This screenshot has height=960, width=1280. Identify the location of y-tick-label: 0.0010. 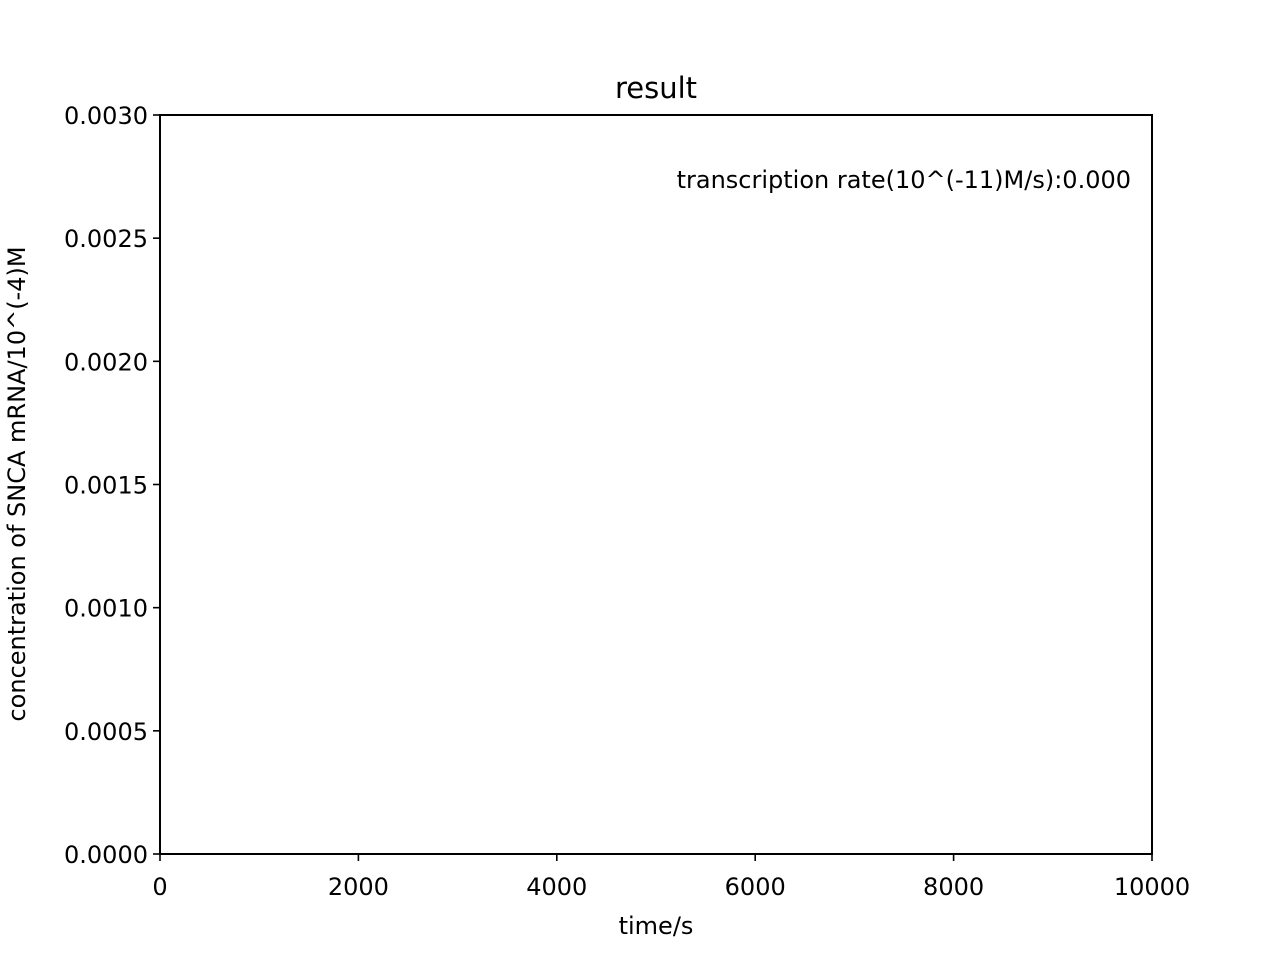
(106, 609).